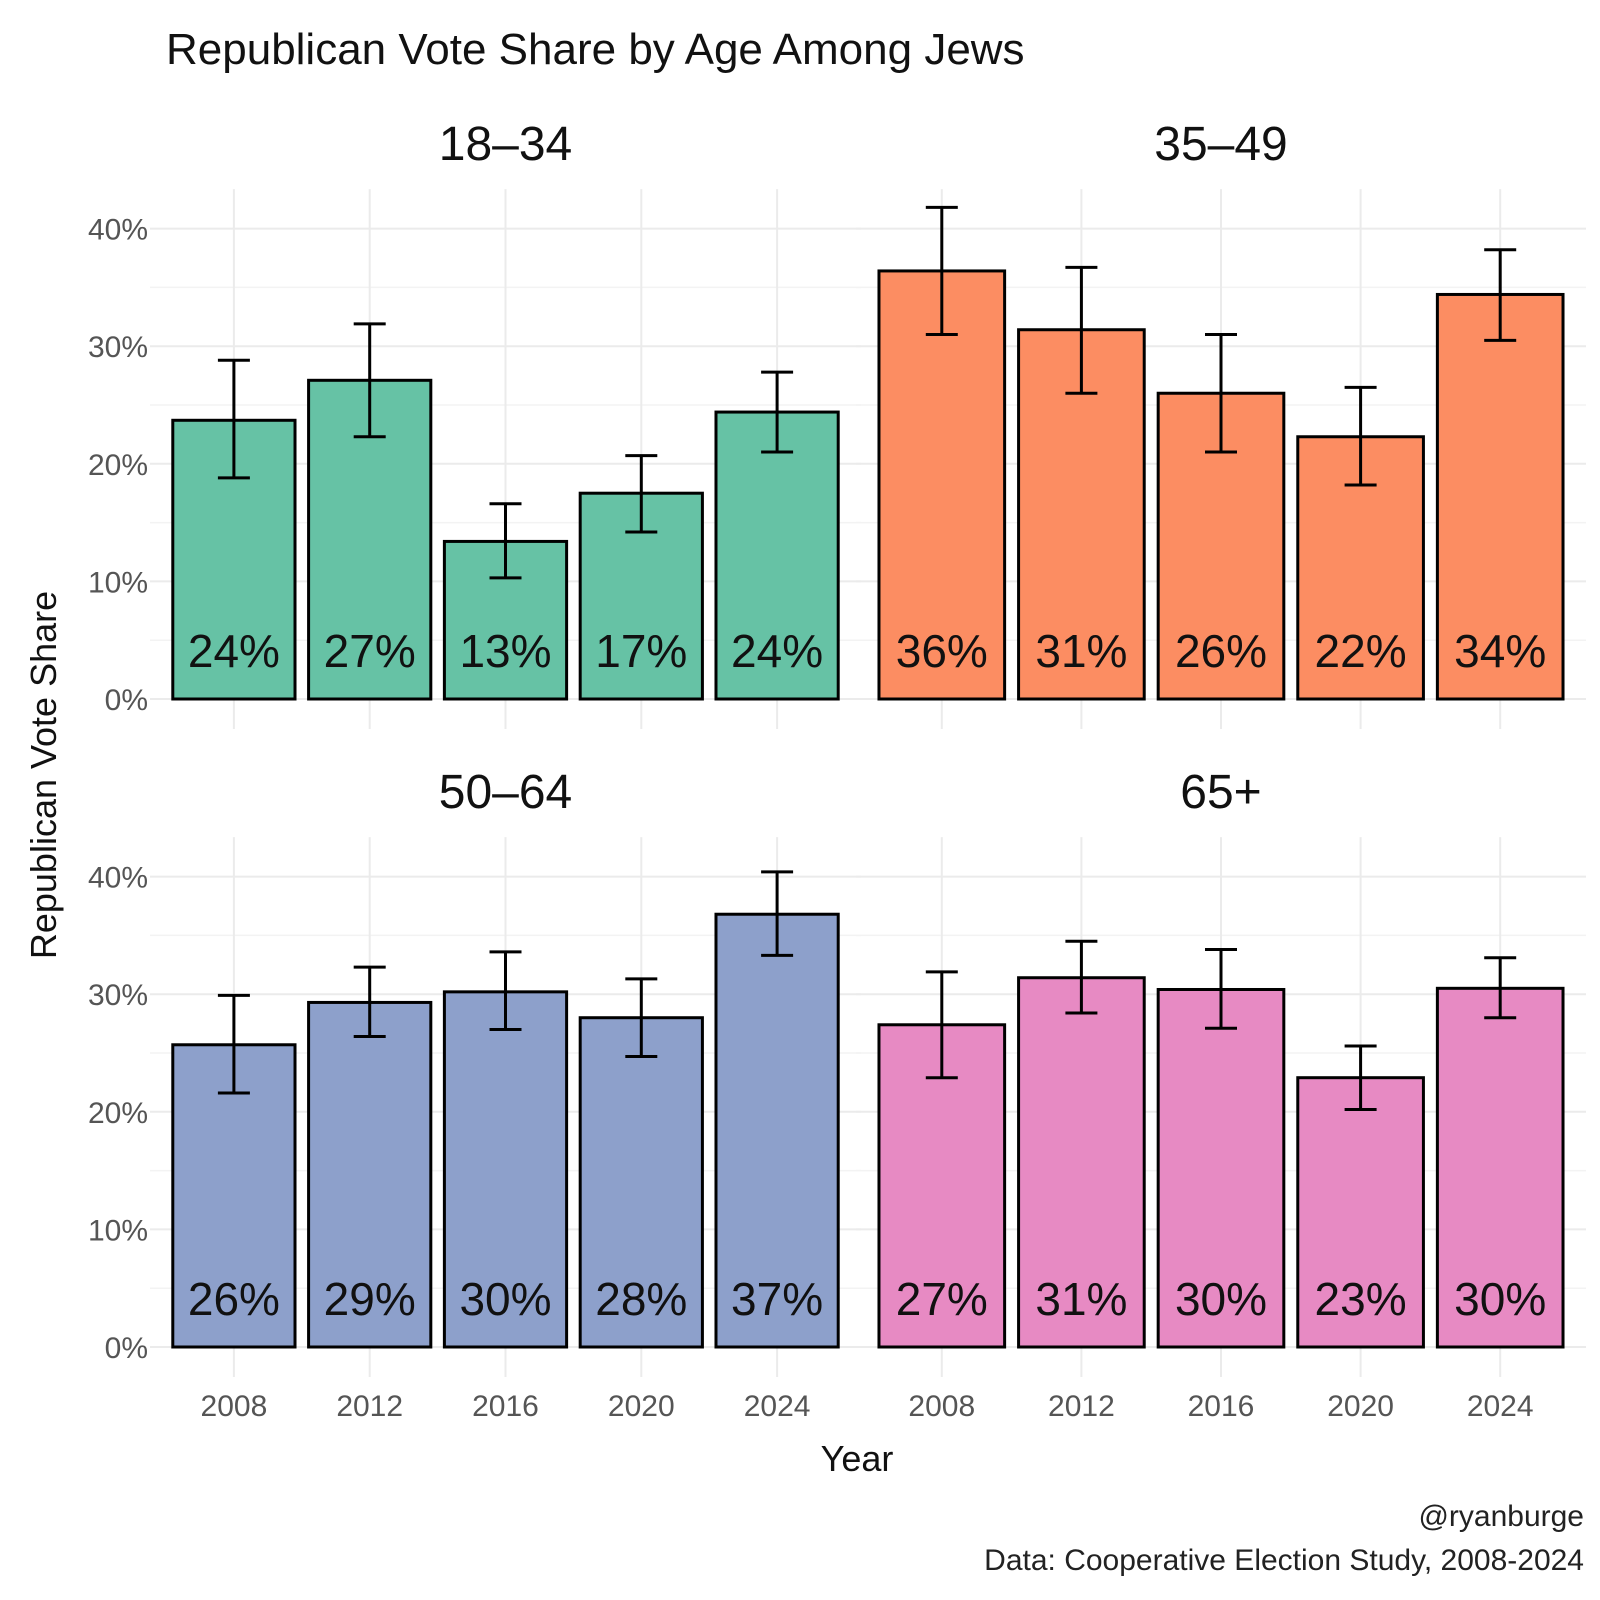 Image resolution: width=1600 pixels, height=1600 pixels. What do you see at coordinates (595, 49) in the screenshot?
I see `chart-title: Republican Vote Share by Age Among Jews` at bounding box center [595, 49].